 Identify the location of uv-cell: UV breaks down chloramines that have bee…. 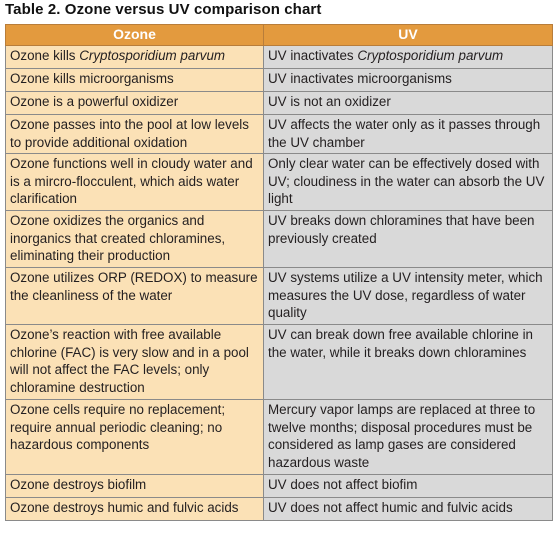
(408, 239).